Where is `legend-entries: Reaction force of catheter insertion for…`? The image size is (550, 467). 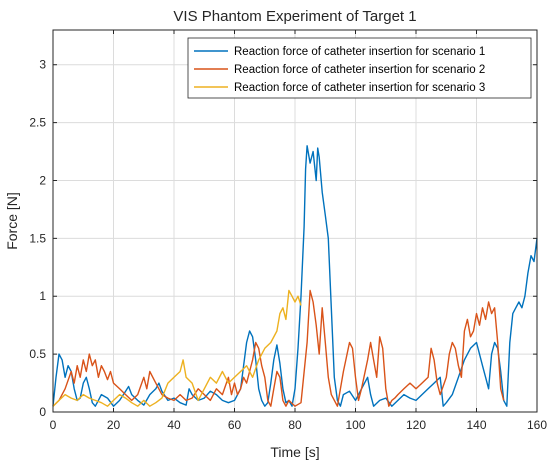
legend-entries: Reaction force of catheter insertion for… is located at coordinates (339, 70).